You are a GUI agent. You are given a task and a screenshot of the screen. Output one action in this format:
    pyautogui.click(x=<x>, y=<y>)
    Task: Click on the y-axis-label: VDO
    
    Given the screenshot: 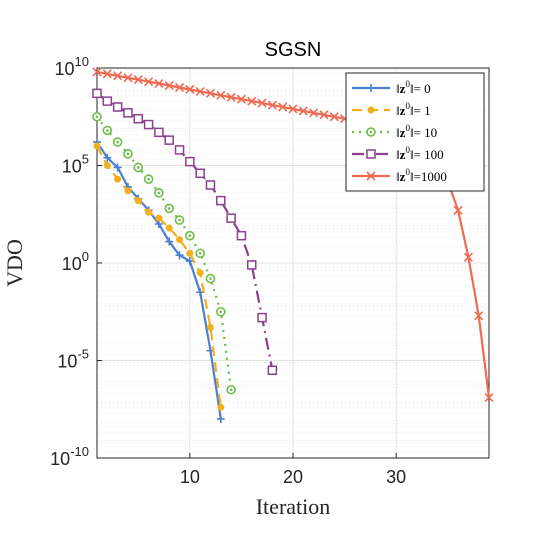 What is the action you would take?
    pyautogui.click(x=14, y=263)
    